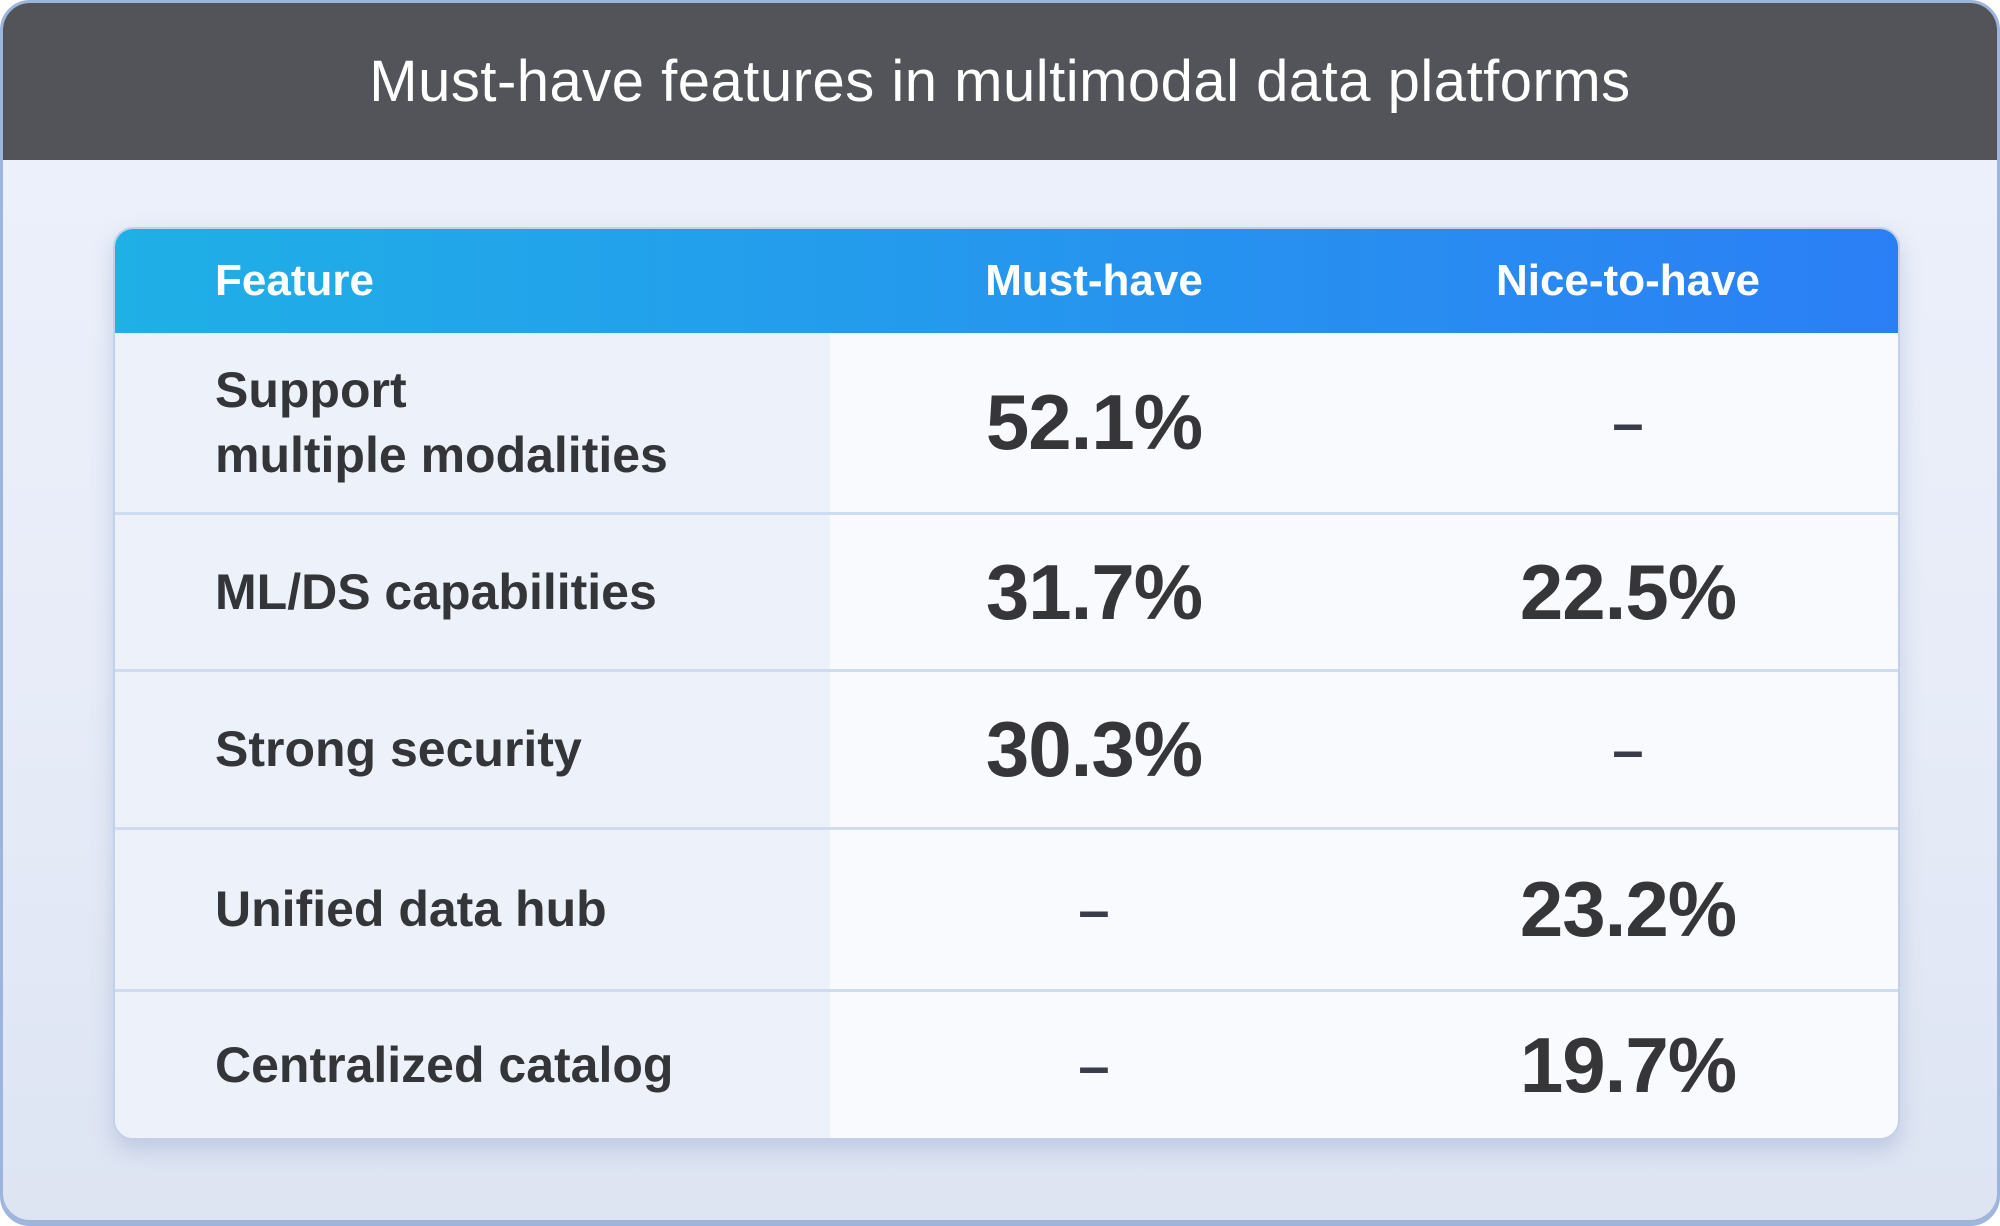 The image size is (2000, 1226). I want to click on table-row: Centralized catalog – 19.7%, so click(1006, 1063).